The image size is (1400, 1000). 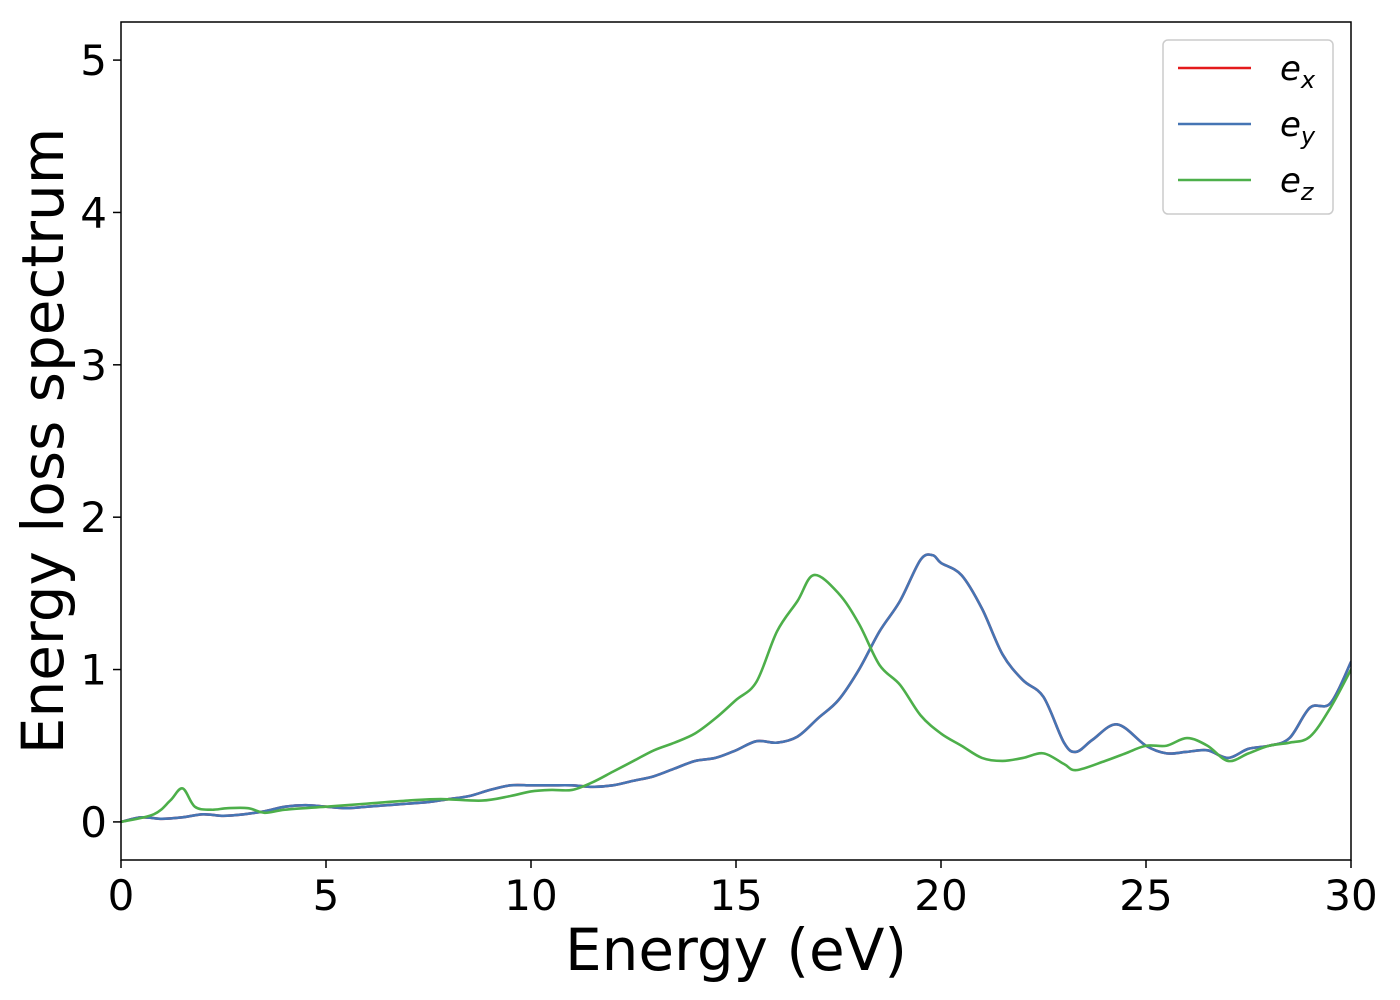 What do you see at coordinates (735, 895) in the screenshot?
I see `x-tick-label: 15` at bounding box center [735, 895].